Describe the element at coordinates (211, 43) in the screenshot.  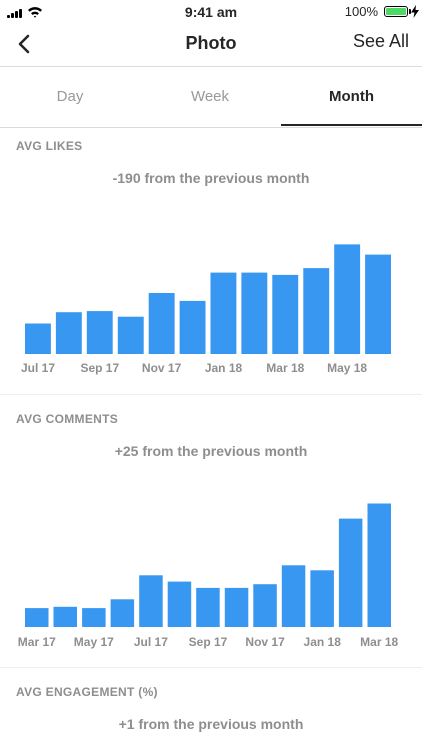
I see `page-title: Photo` at that location.